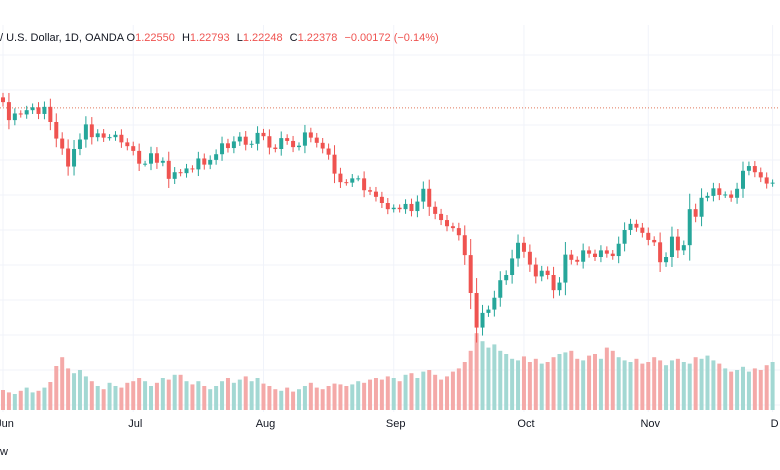 The width and height of the screenshot is (780, 470). I want to click on high-value: 1.22793, so click(209, 38).